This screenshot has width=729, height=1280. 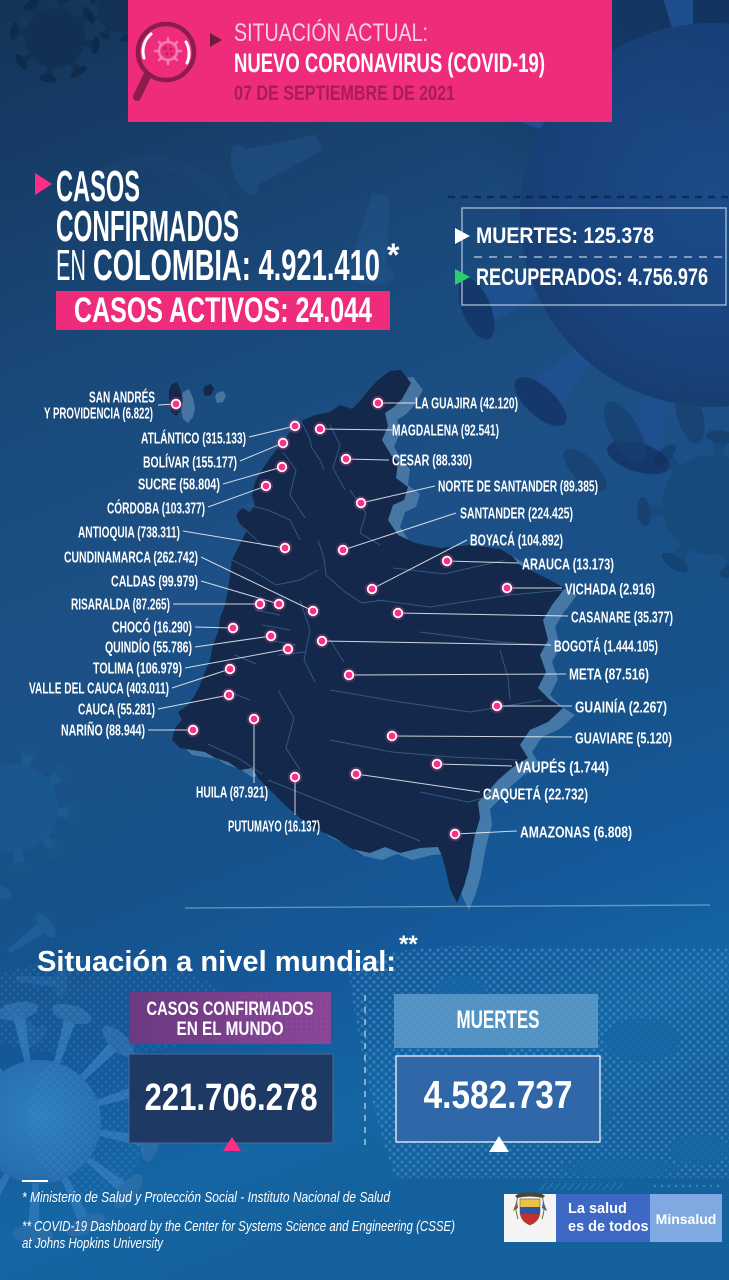 What do you see at coordinates (179, 485) in the screenshot?
I see `svg-text: SUCRE (58.804)` at bounding box center [179, 485].